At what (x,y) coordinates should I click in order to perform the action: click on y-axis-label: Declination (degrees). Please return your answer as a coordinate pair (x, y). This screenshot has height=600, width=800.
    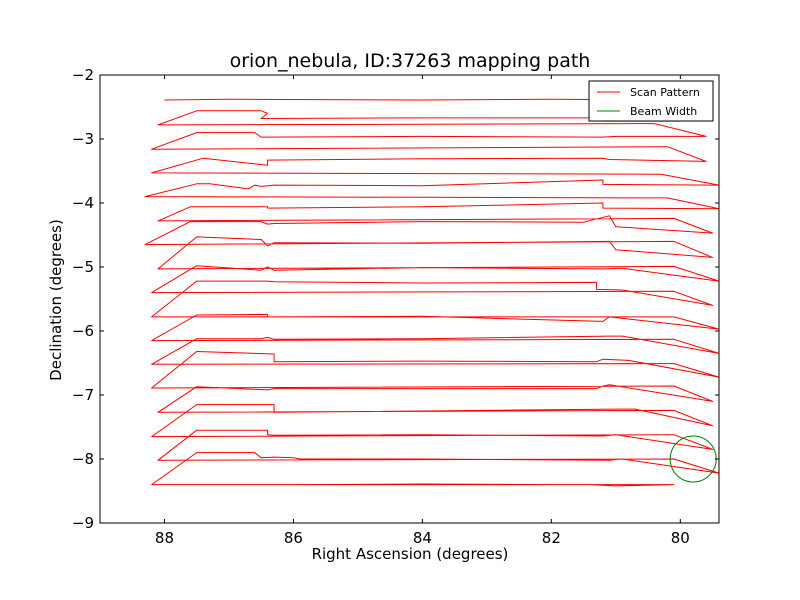
    Looking at the image, I should click on (56, 300).